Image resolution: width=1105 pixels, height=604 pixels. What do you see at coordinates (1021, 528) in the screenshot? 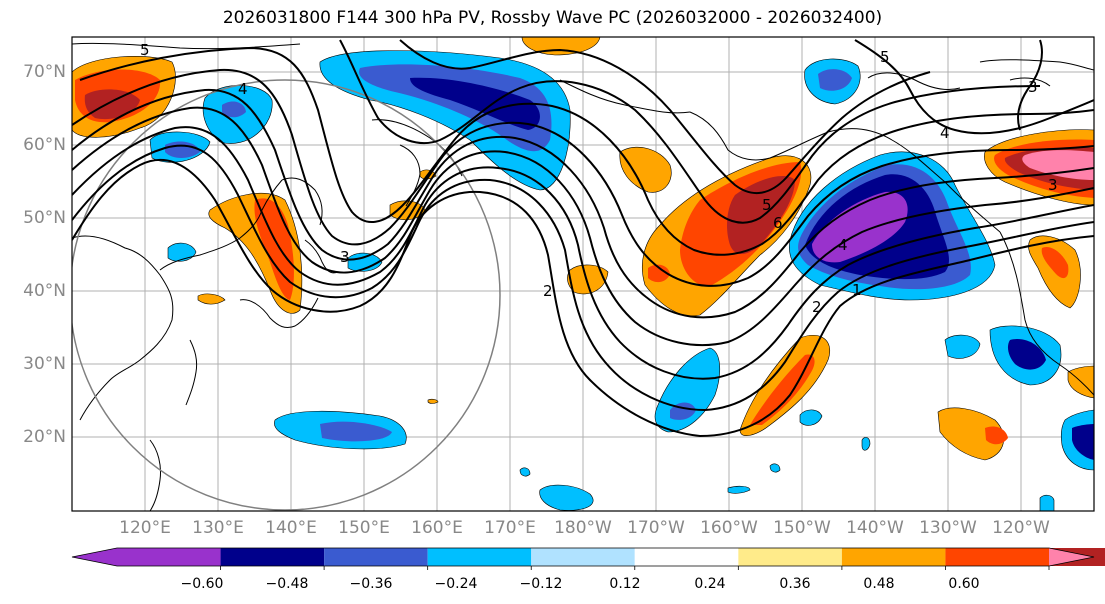
I see `lon-label: 120°W` at bounding box center [1021, 528].